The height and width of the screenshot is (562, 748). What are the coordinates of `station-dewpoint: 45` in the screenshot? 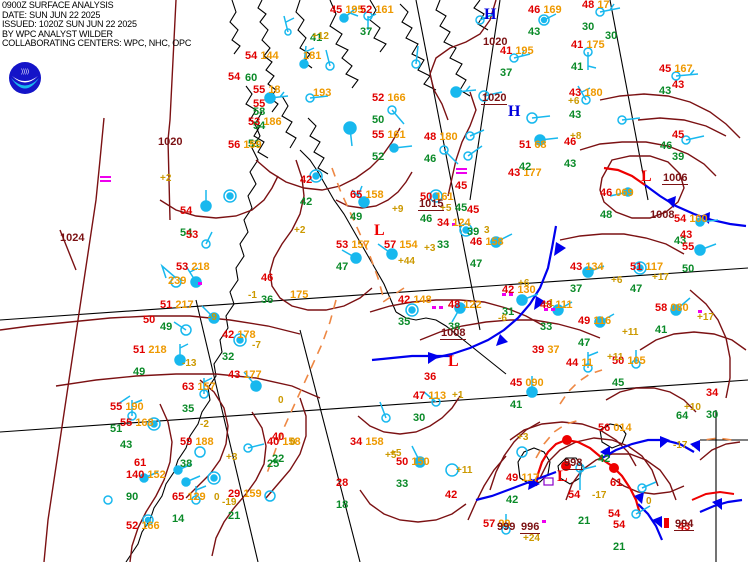 It's located at (461, 208).